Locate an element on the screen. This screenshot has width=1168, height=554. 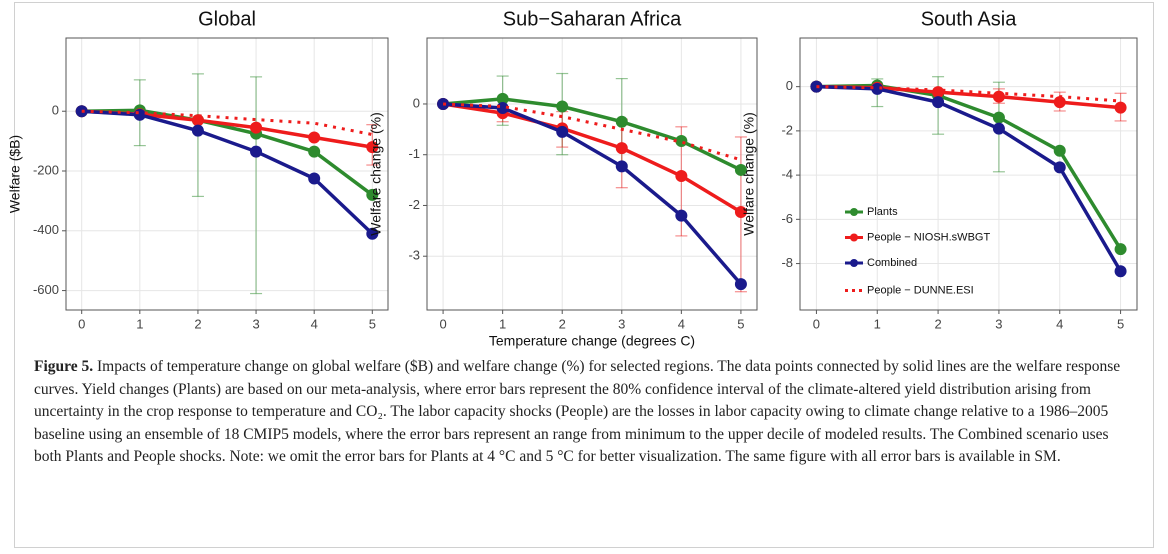
y-axis-label: Welfare ($B) is located at coordinates (15, 174).